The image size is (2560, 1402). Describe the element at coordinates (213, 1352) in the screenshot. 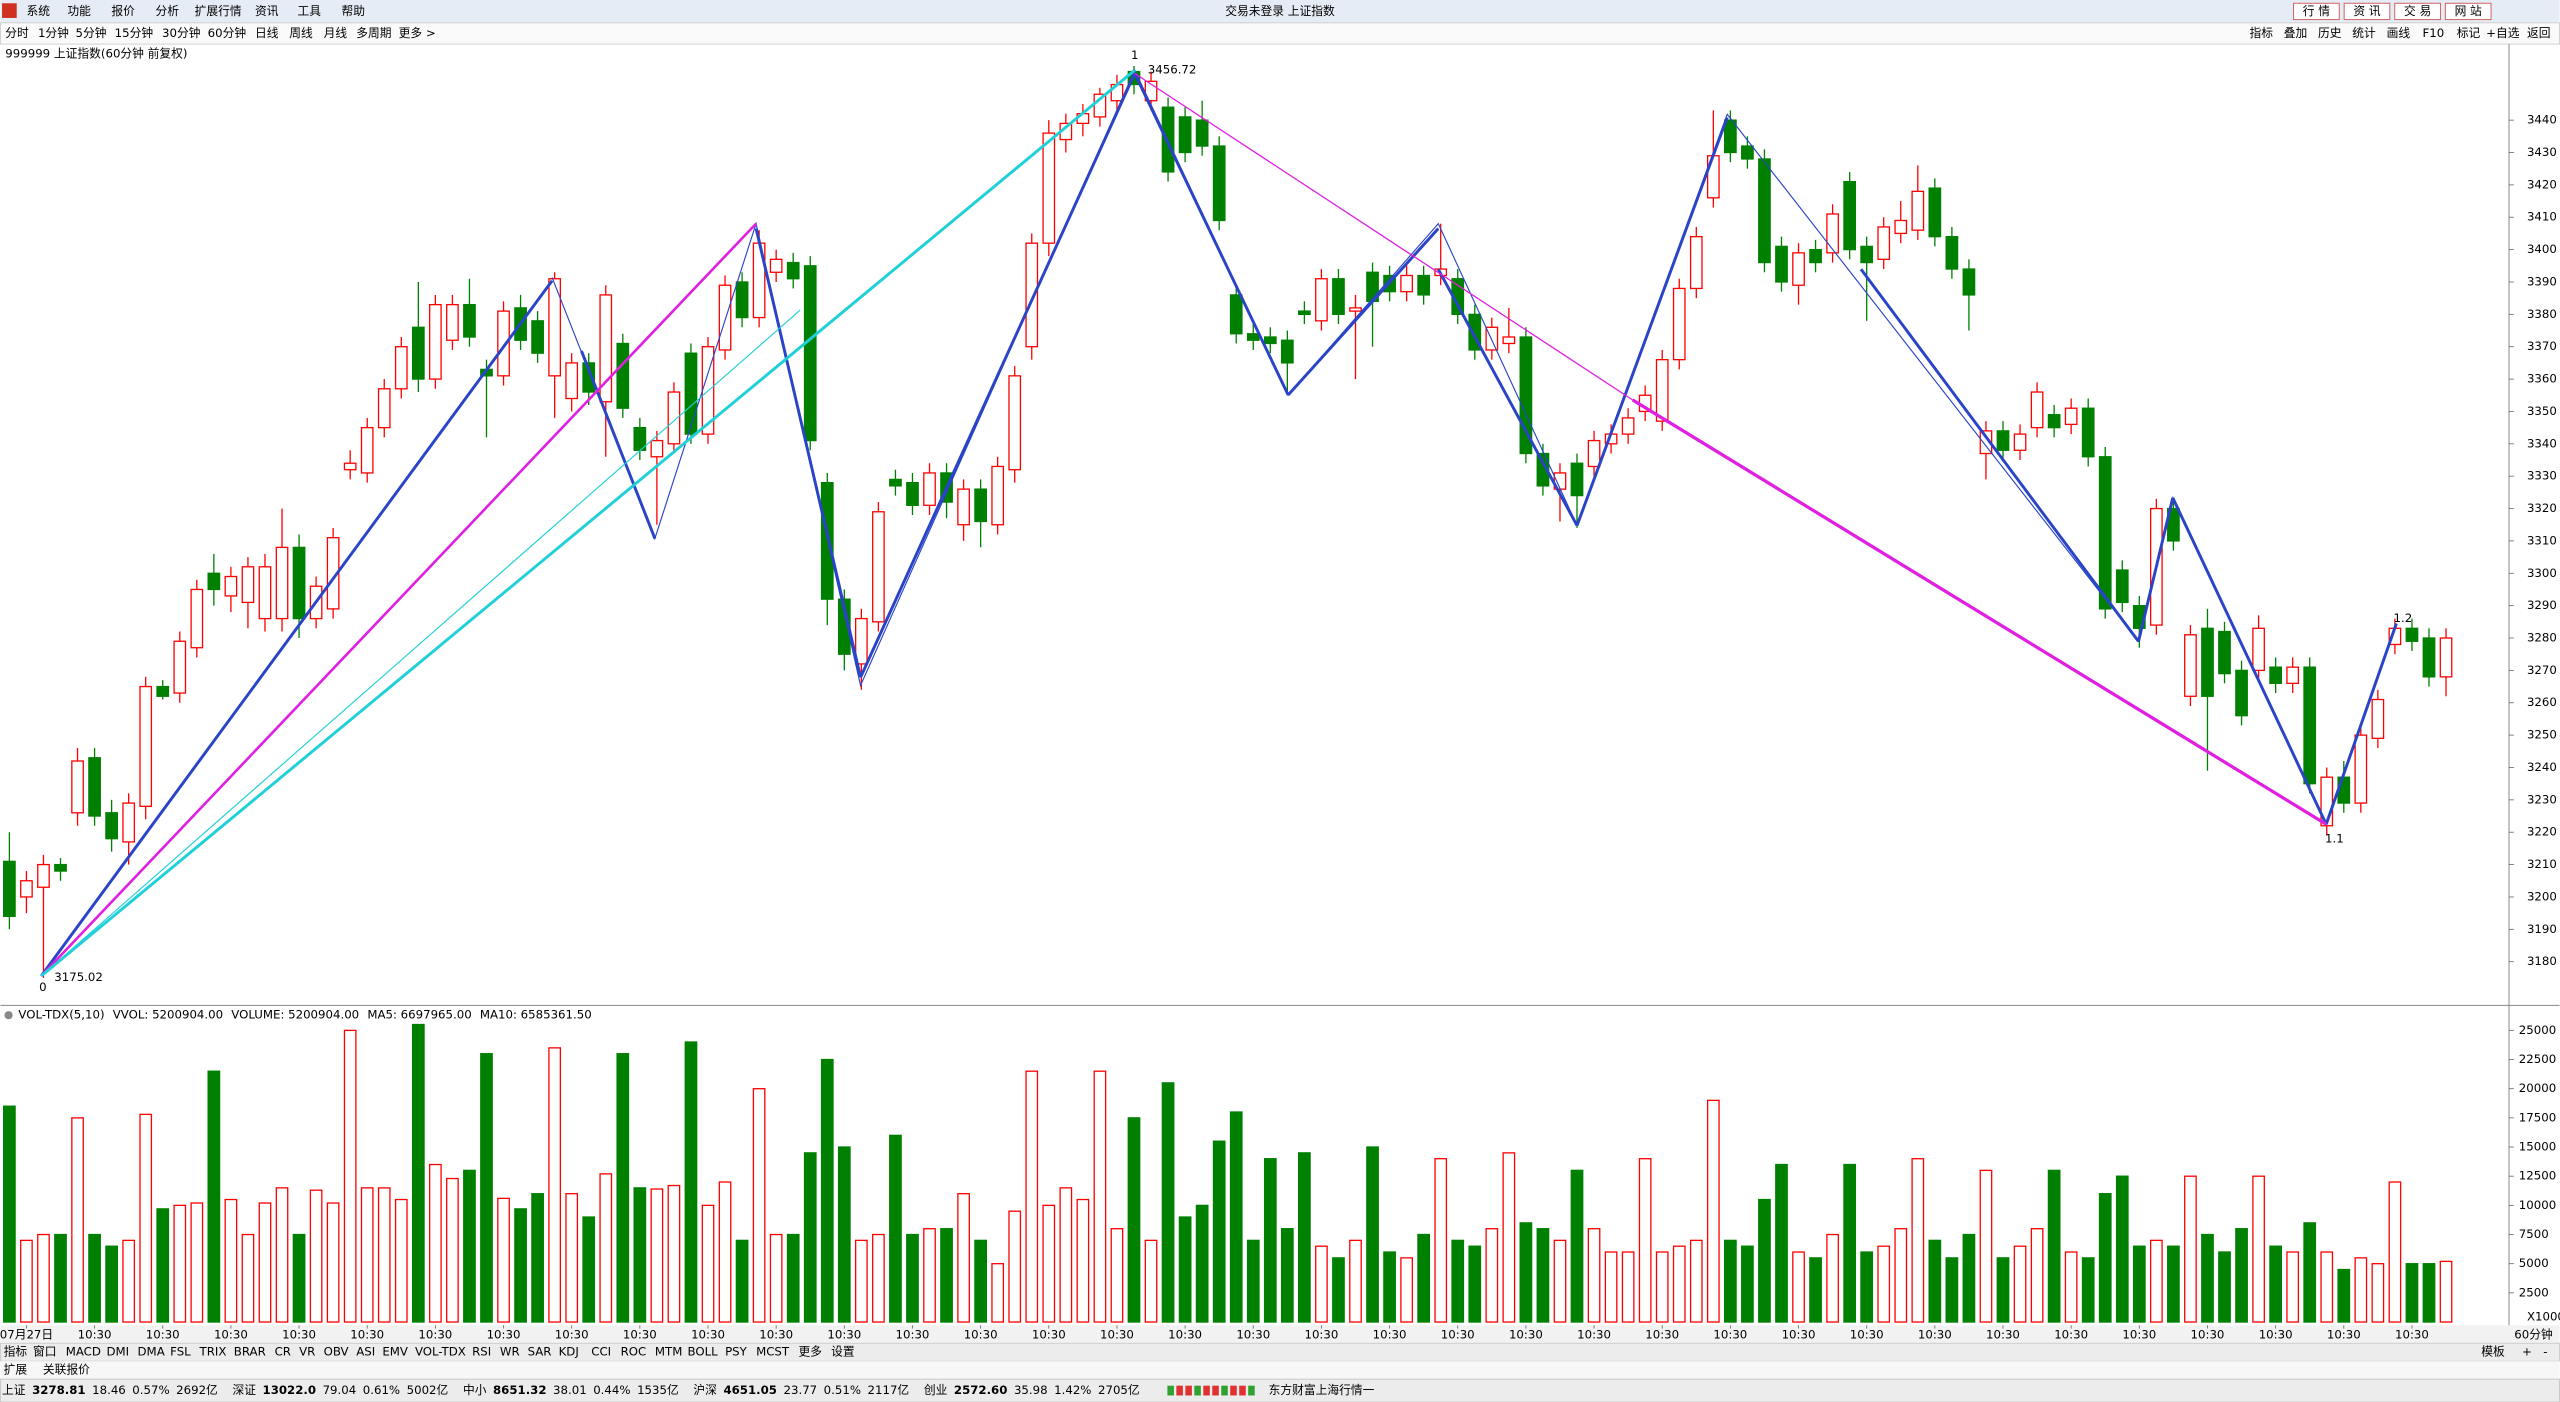

I see `indicator-tab: TRIX` at that location.